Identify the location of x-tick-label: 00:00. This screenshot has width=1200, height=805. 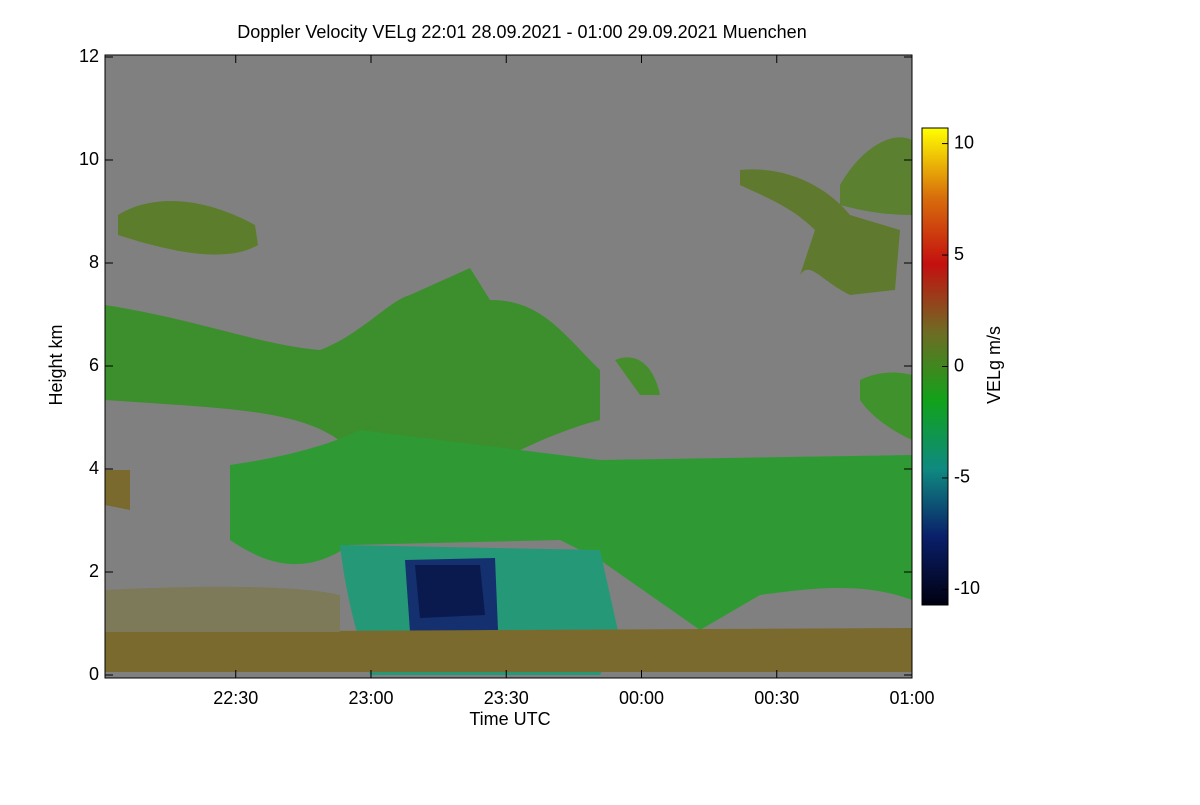
(641, 698).